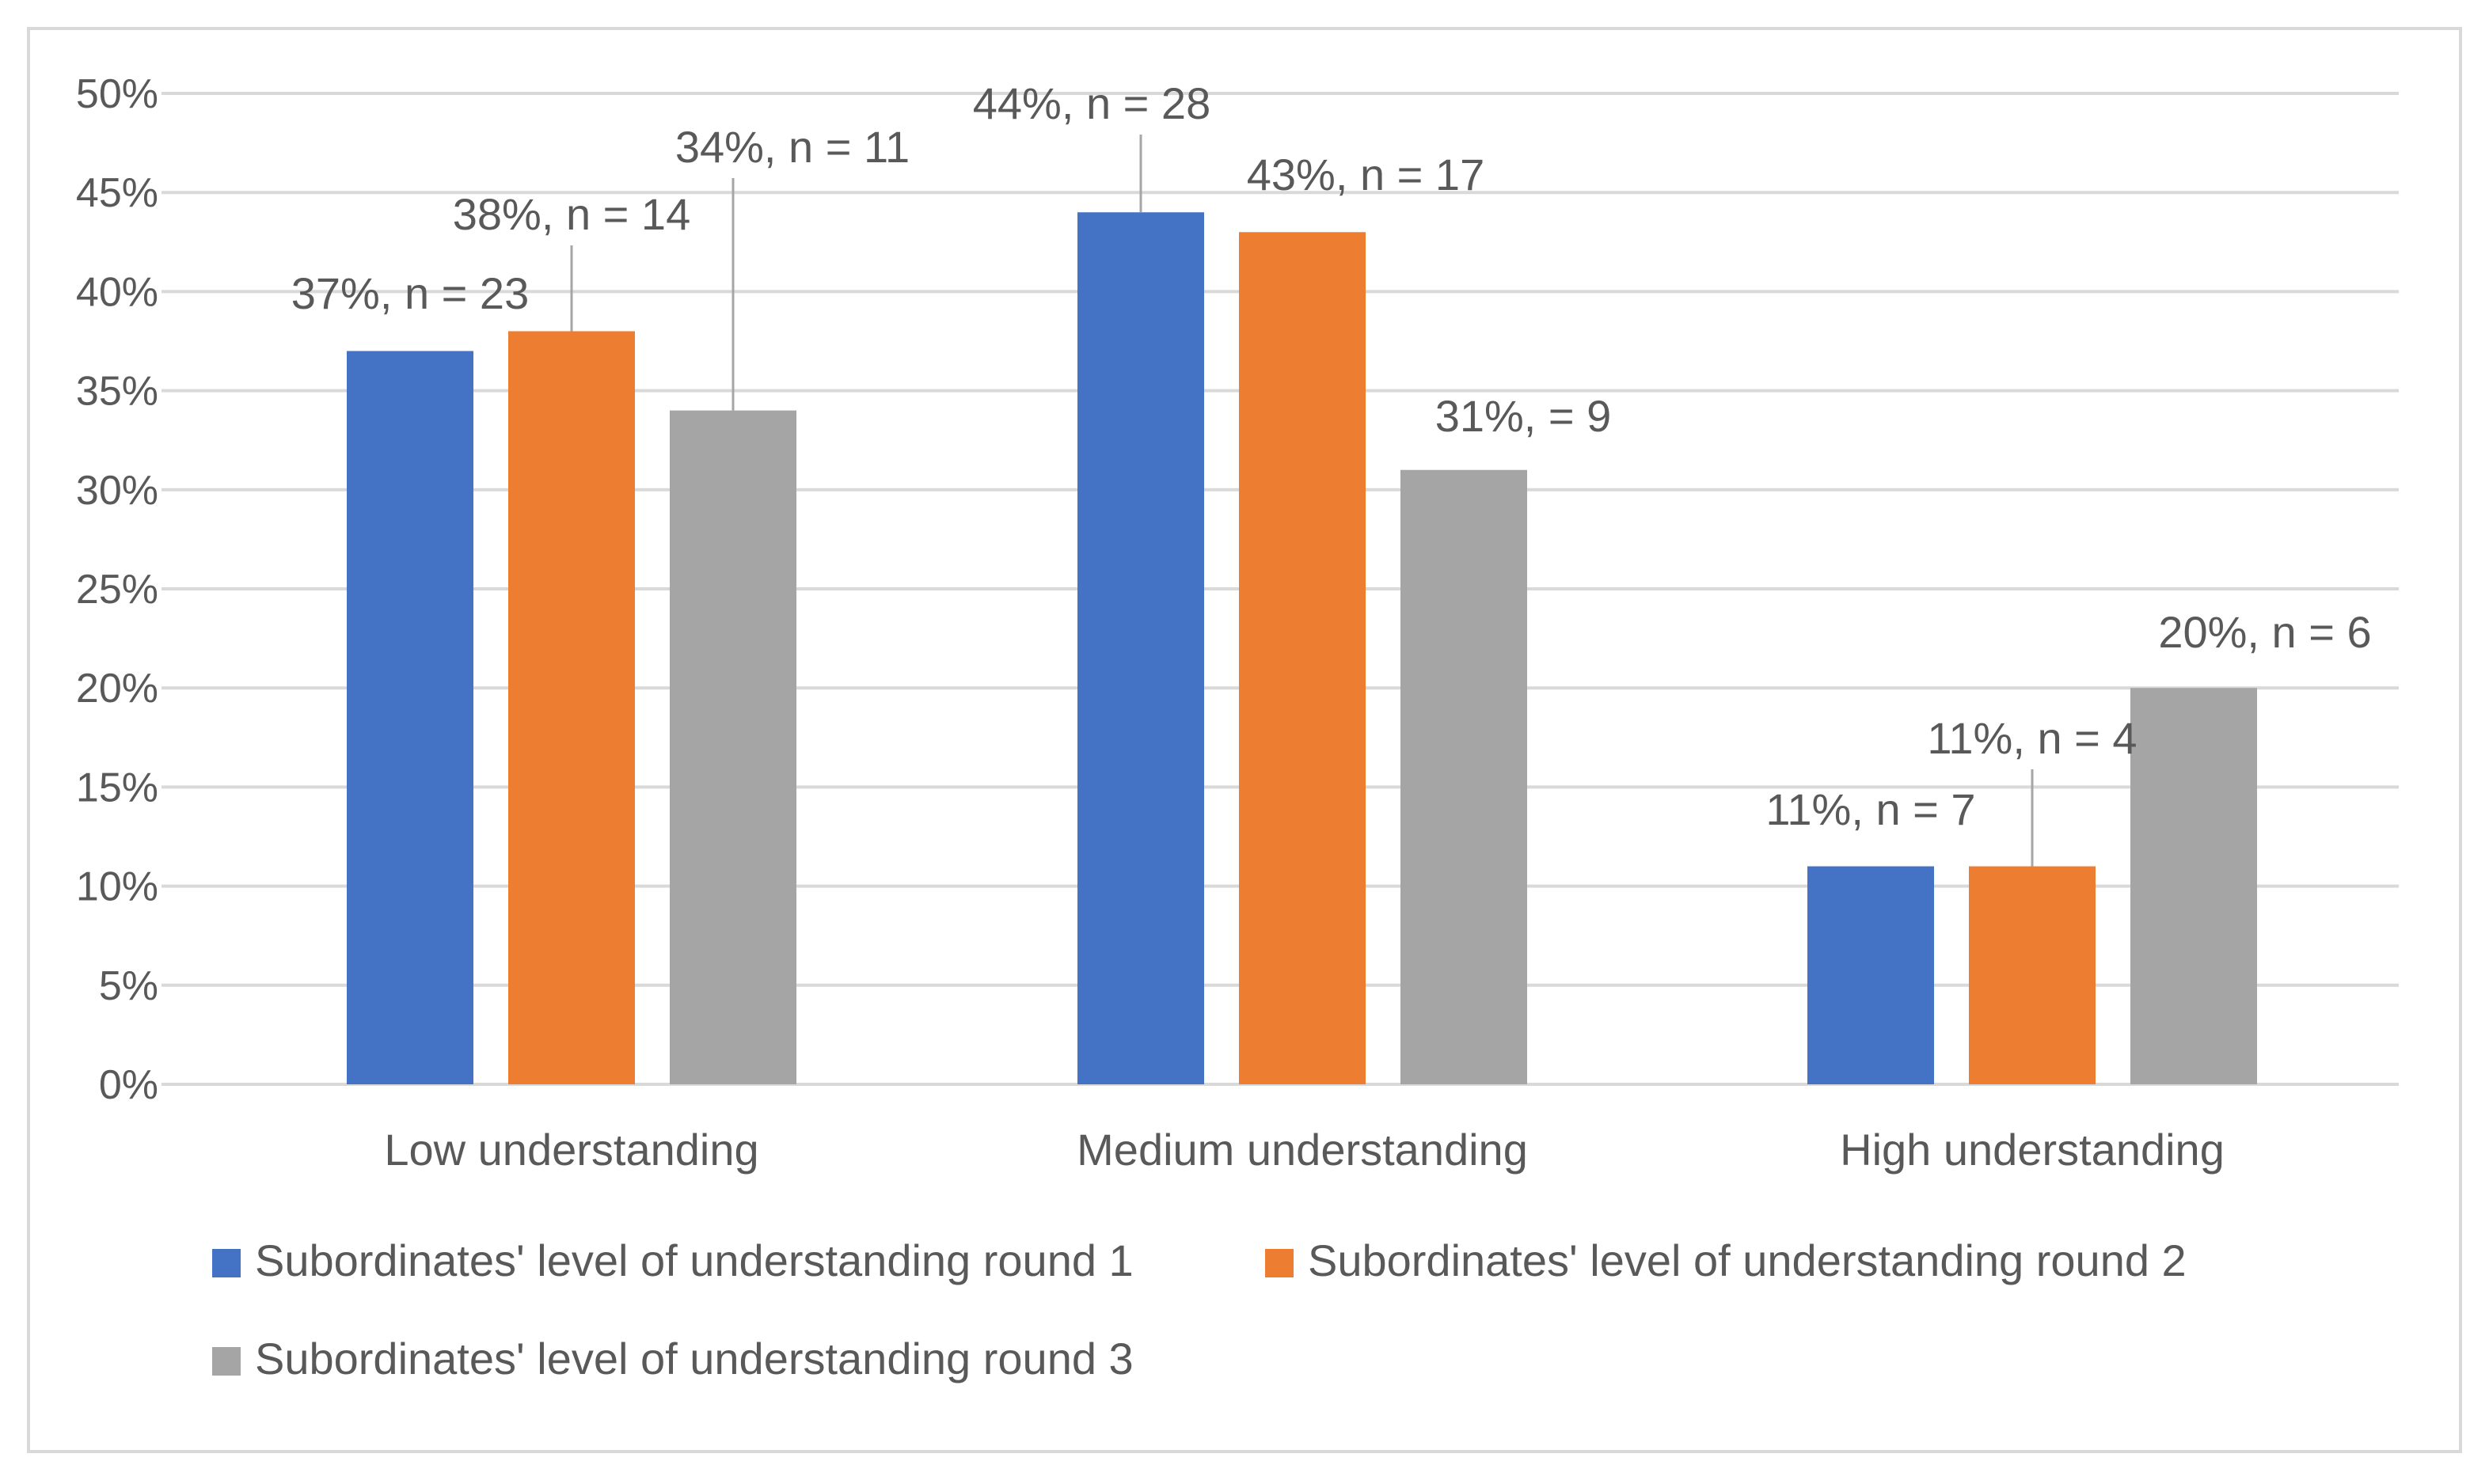 The image size is (2489, 1484). I want to click on data-label: 34%, n = 11, so click(792, 147).